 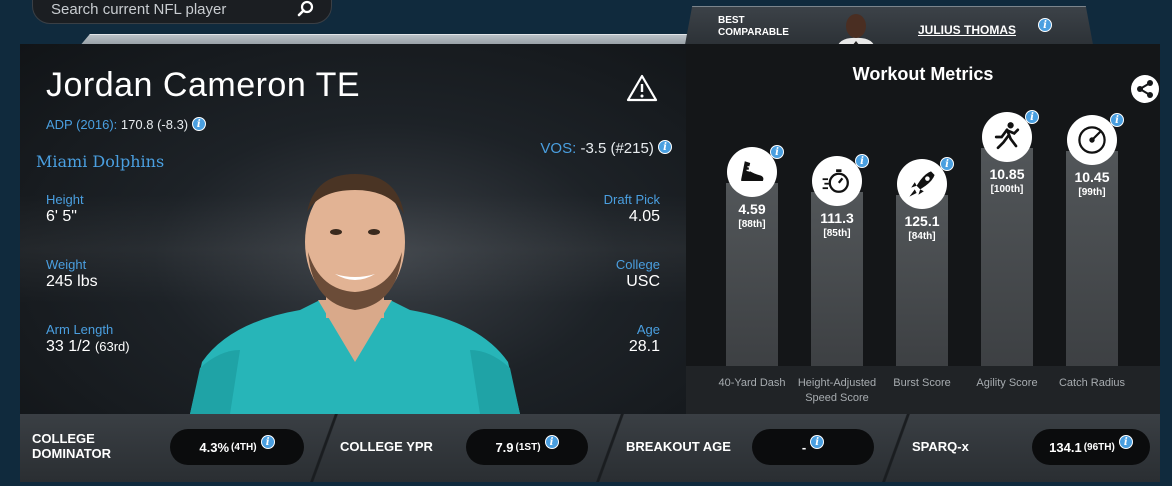 I want to click on vos-value: -3.5 (#215), so click(x=617, y=148).